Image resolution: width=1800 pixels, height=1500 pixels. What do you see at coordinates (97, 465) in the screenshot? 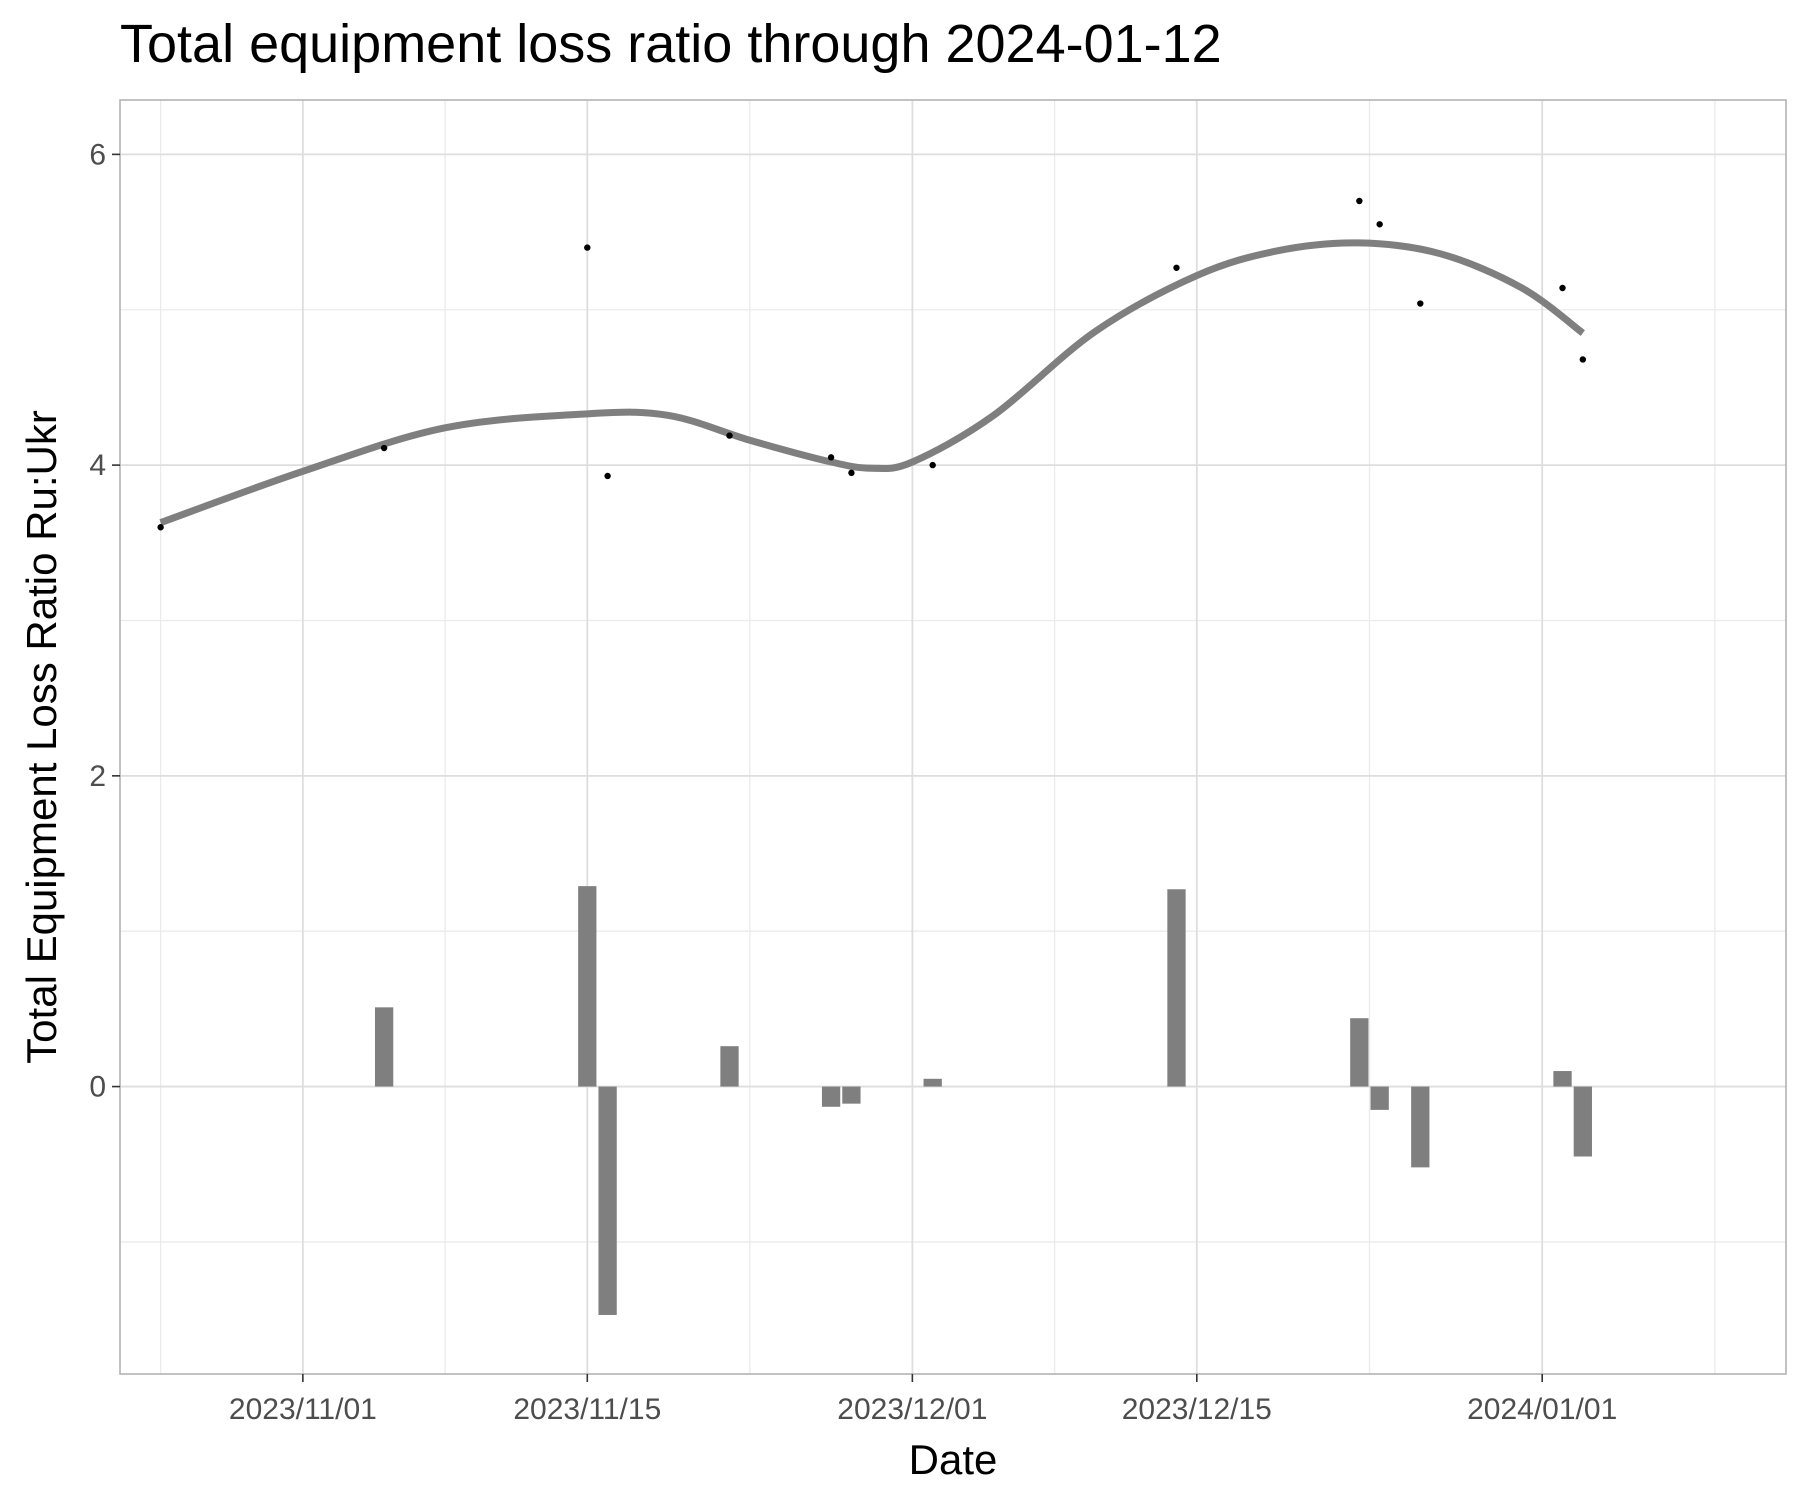
I see `y-tick-label: 4` at bounding box center [97, 465].